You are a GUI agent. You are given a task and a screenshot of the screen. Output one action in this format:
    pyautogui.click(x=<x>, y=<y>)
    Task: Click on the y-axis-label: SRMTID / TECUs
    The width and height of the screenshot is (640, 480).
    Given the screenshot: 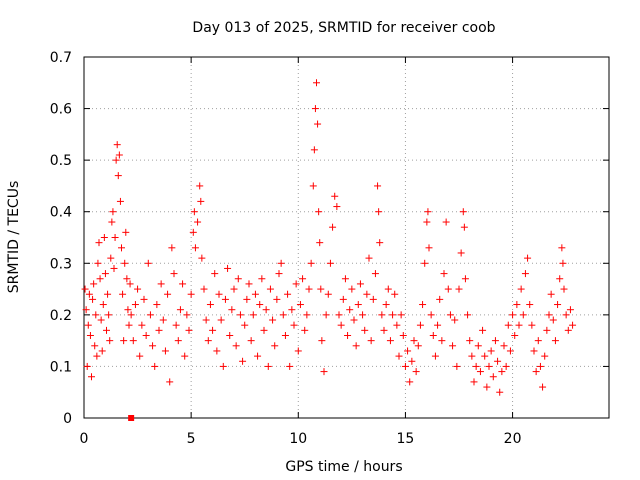 What is the action you would take?
    pyautogui.click(x=14, y=237)
    